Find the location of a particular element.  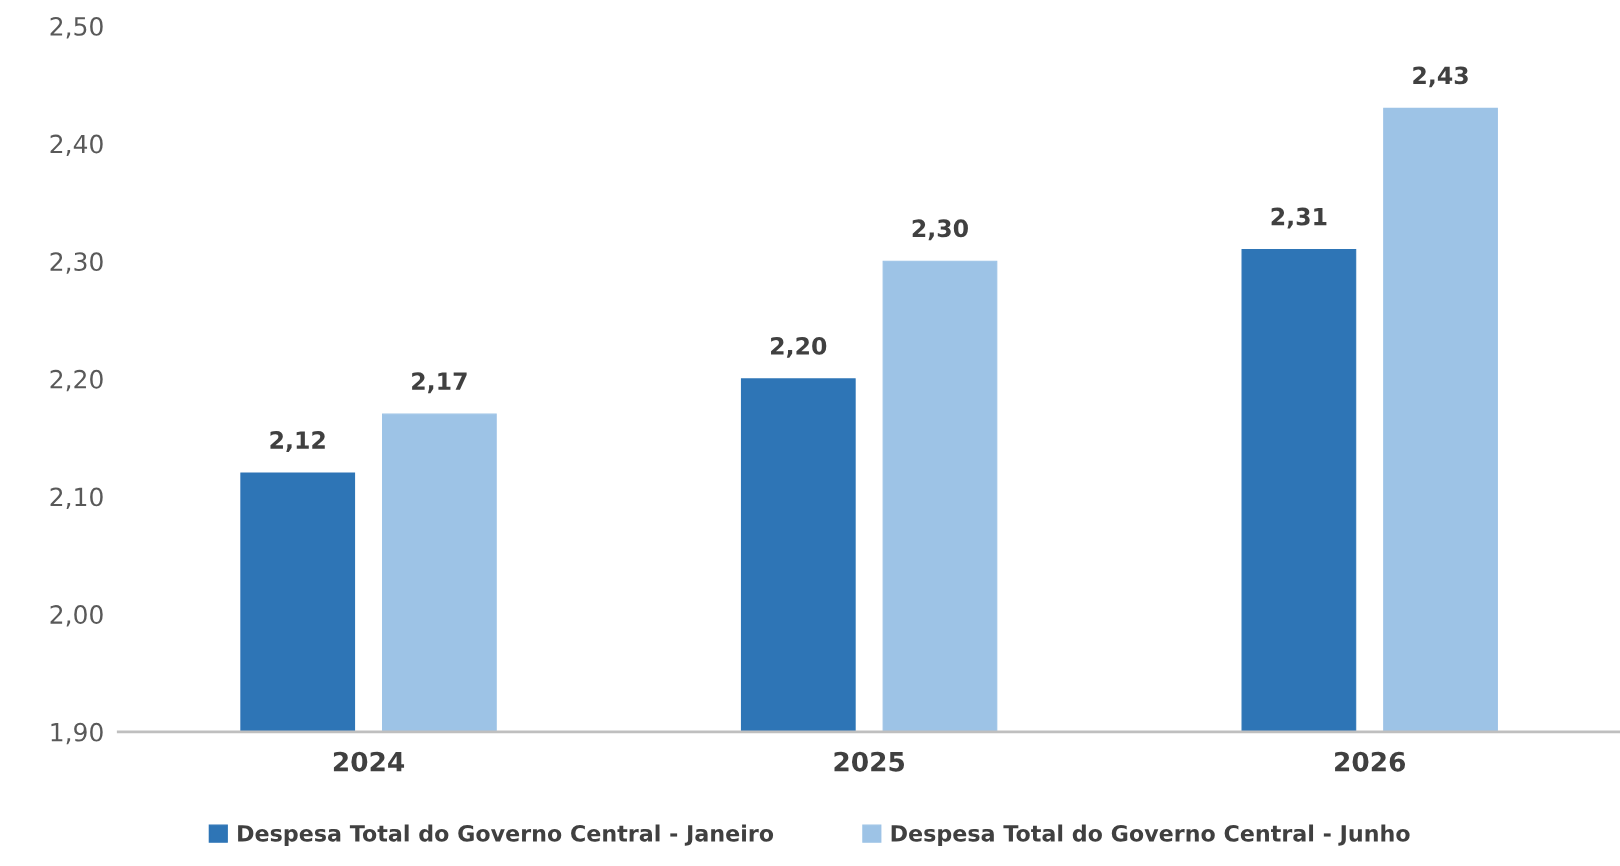

y-tick-label: 2,50 is located at coordinates (76, 27).